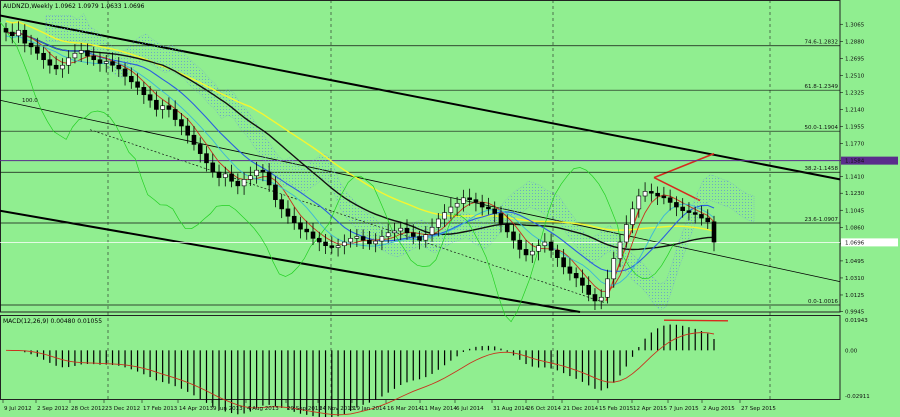 The image size is (900, 417). I want to click on x-tick-label: 9 Jun 2013, so click(228, 409).